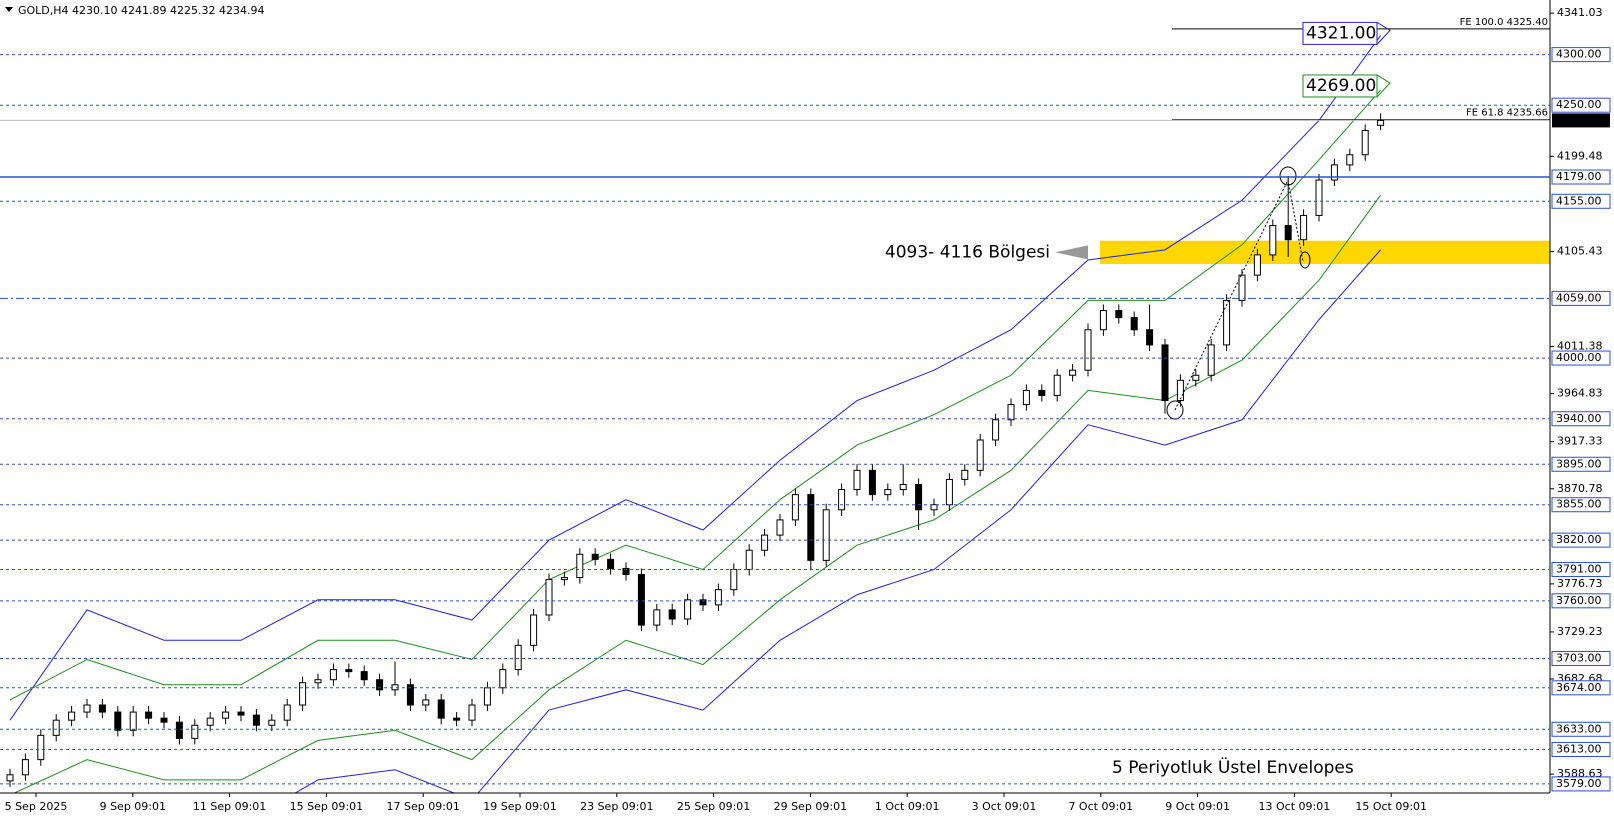 Image resolution: width=1614 pixels, height=840 pixels. What do you see at coordinates (1507, 113) in the screenshot?
I see `fe-label: FE 61.8 4235.66` at bounding box center [1507, 113].